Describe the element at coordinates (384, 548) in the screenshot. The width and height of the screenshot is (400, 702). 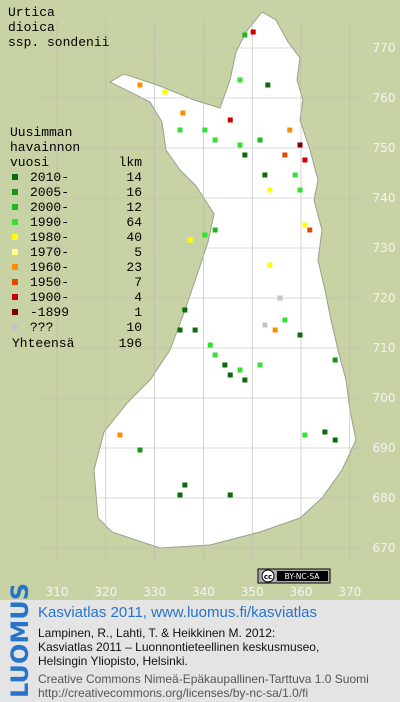
I see `y-tick-label: 670` at that location.